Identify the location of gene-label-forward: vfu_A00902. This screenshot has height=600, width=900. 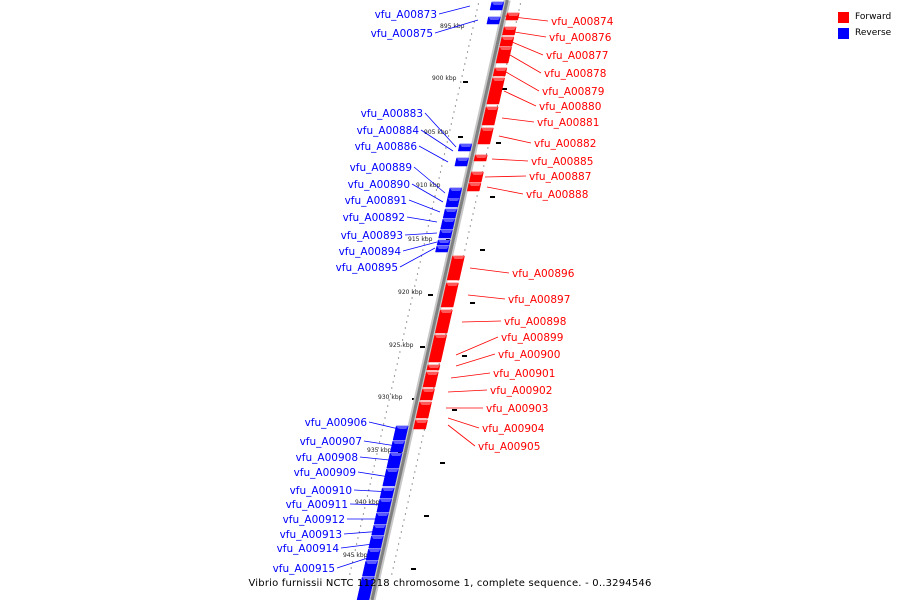
(521, 391).